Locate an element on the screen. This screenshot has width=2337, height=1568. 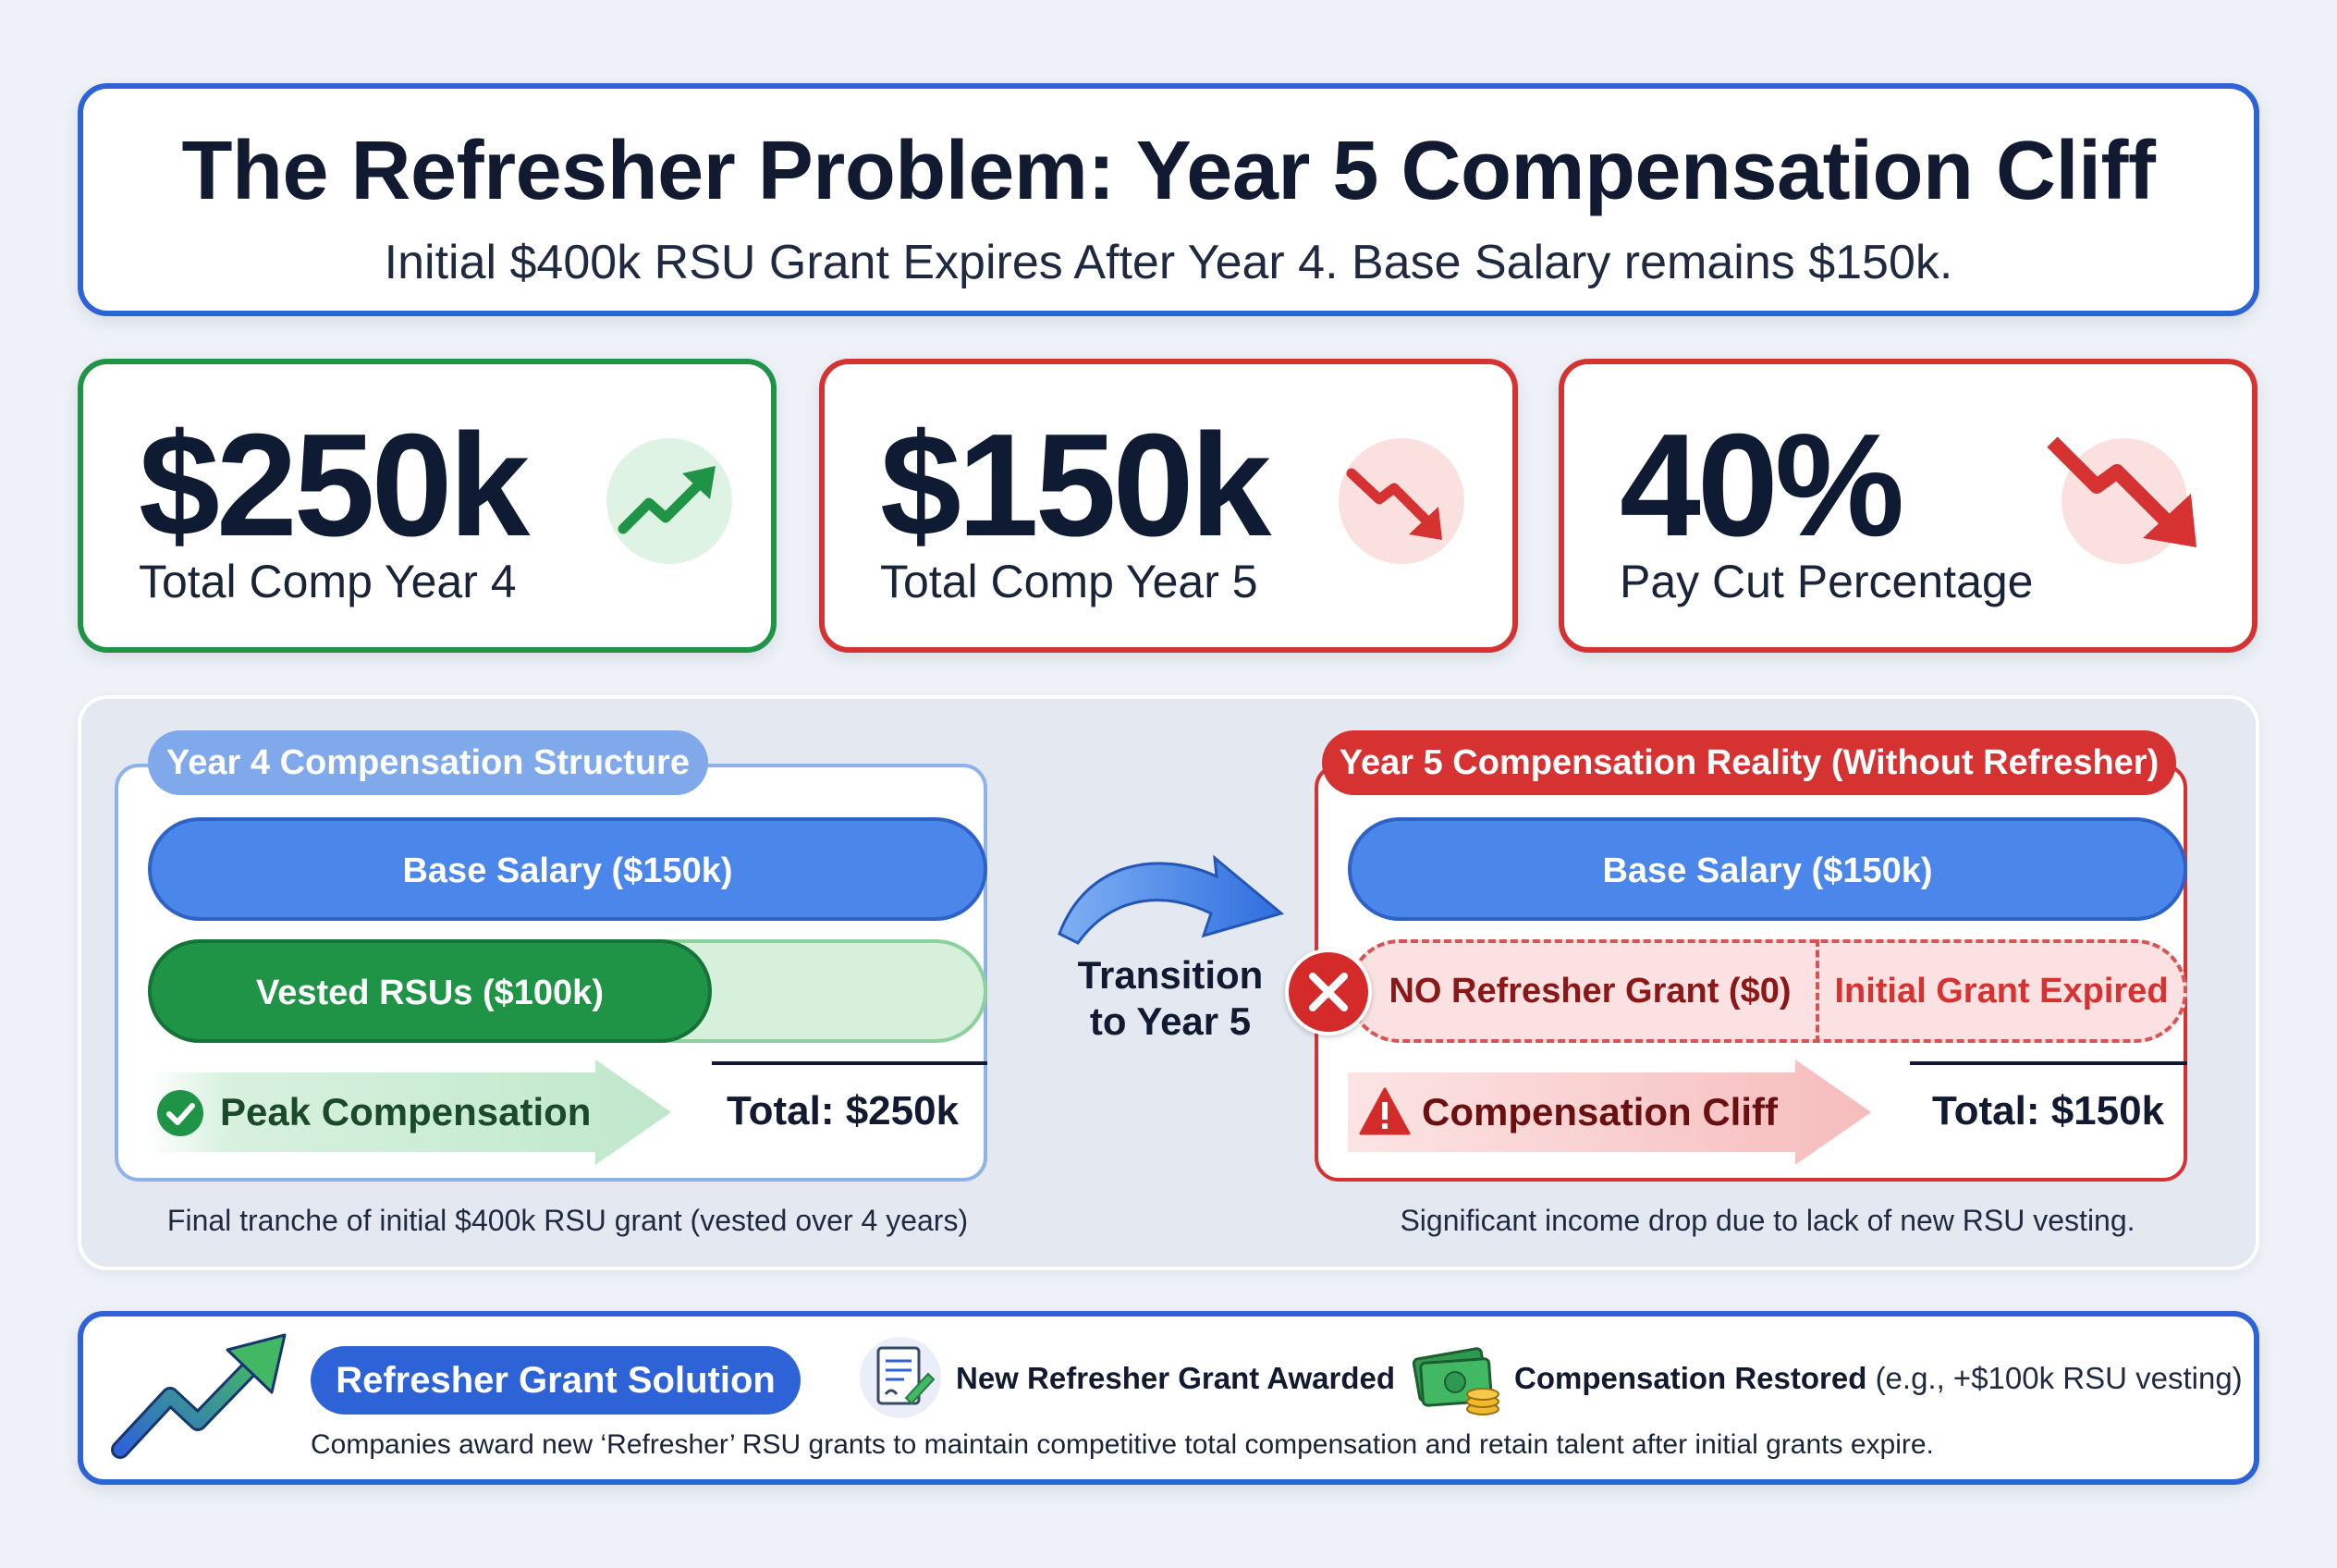
stat-value: $250k is located at coordinates (334, 486).